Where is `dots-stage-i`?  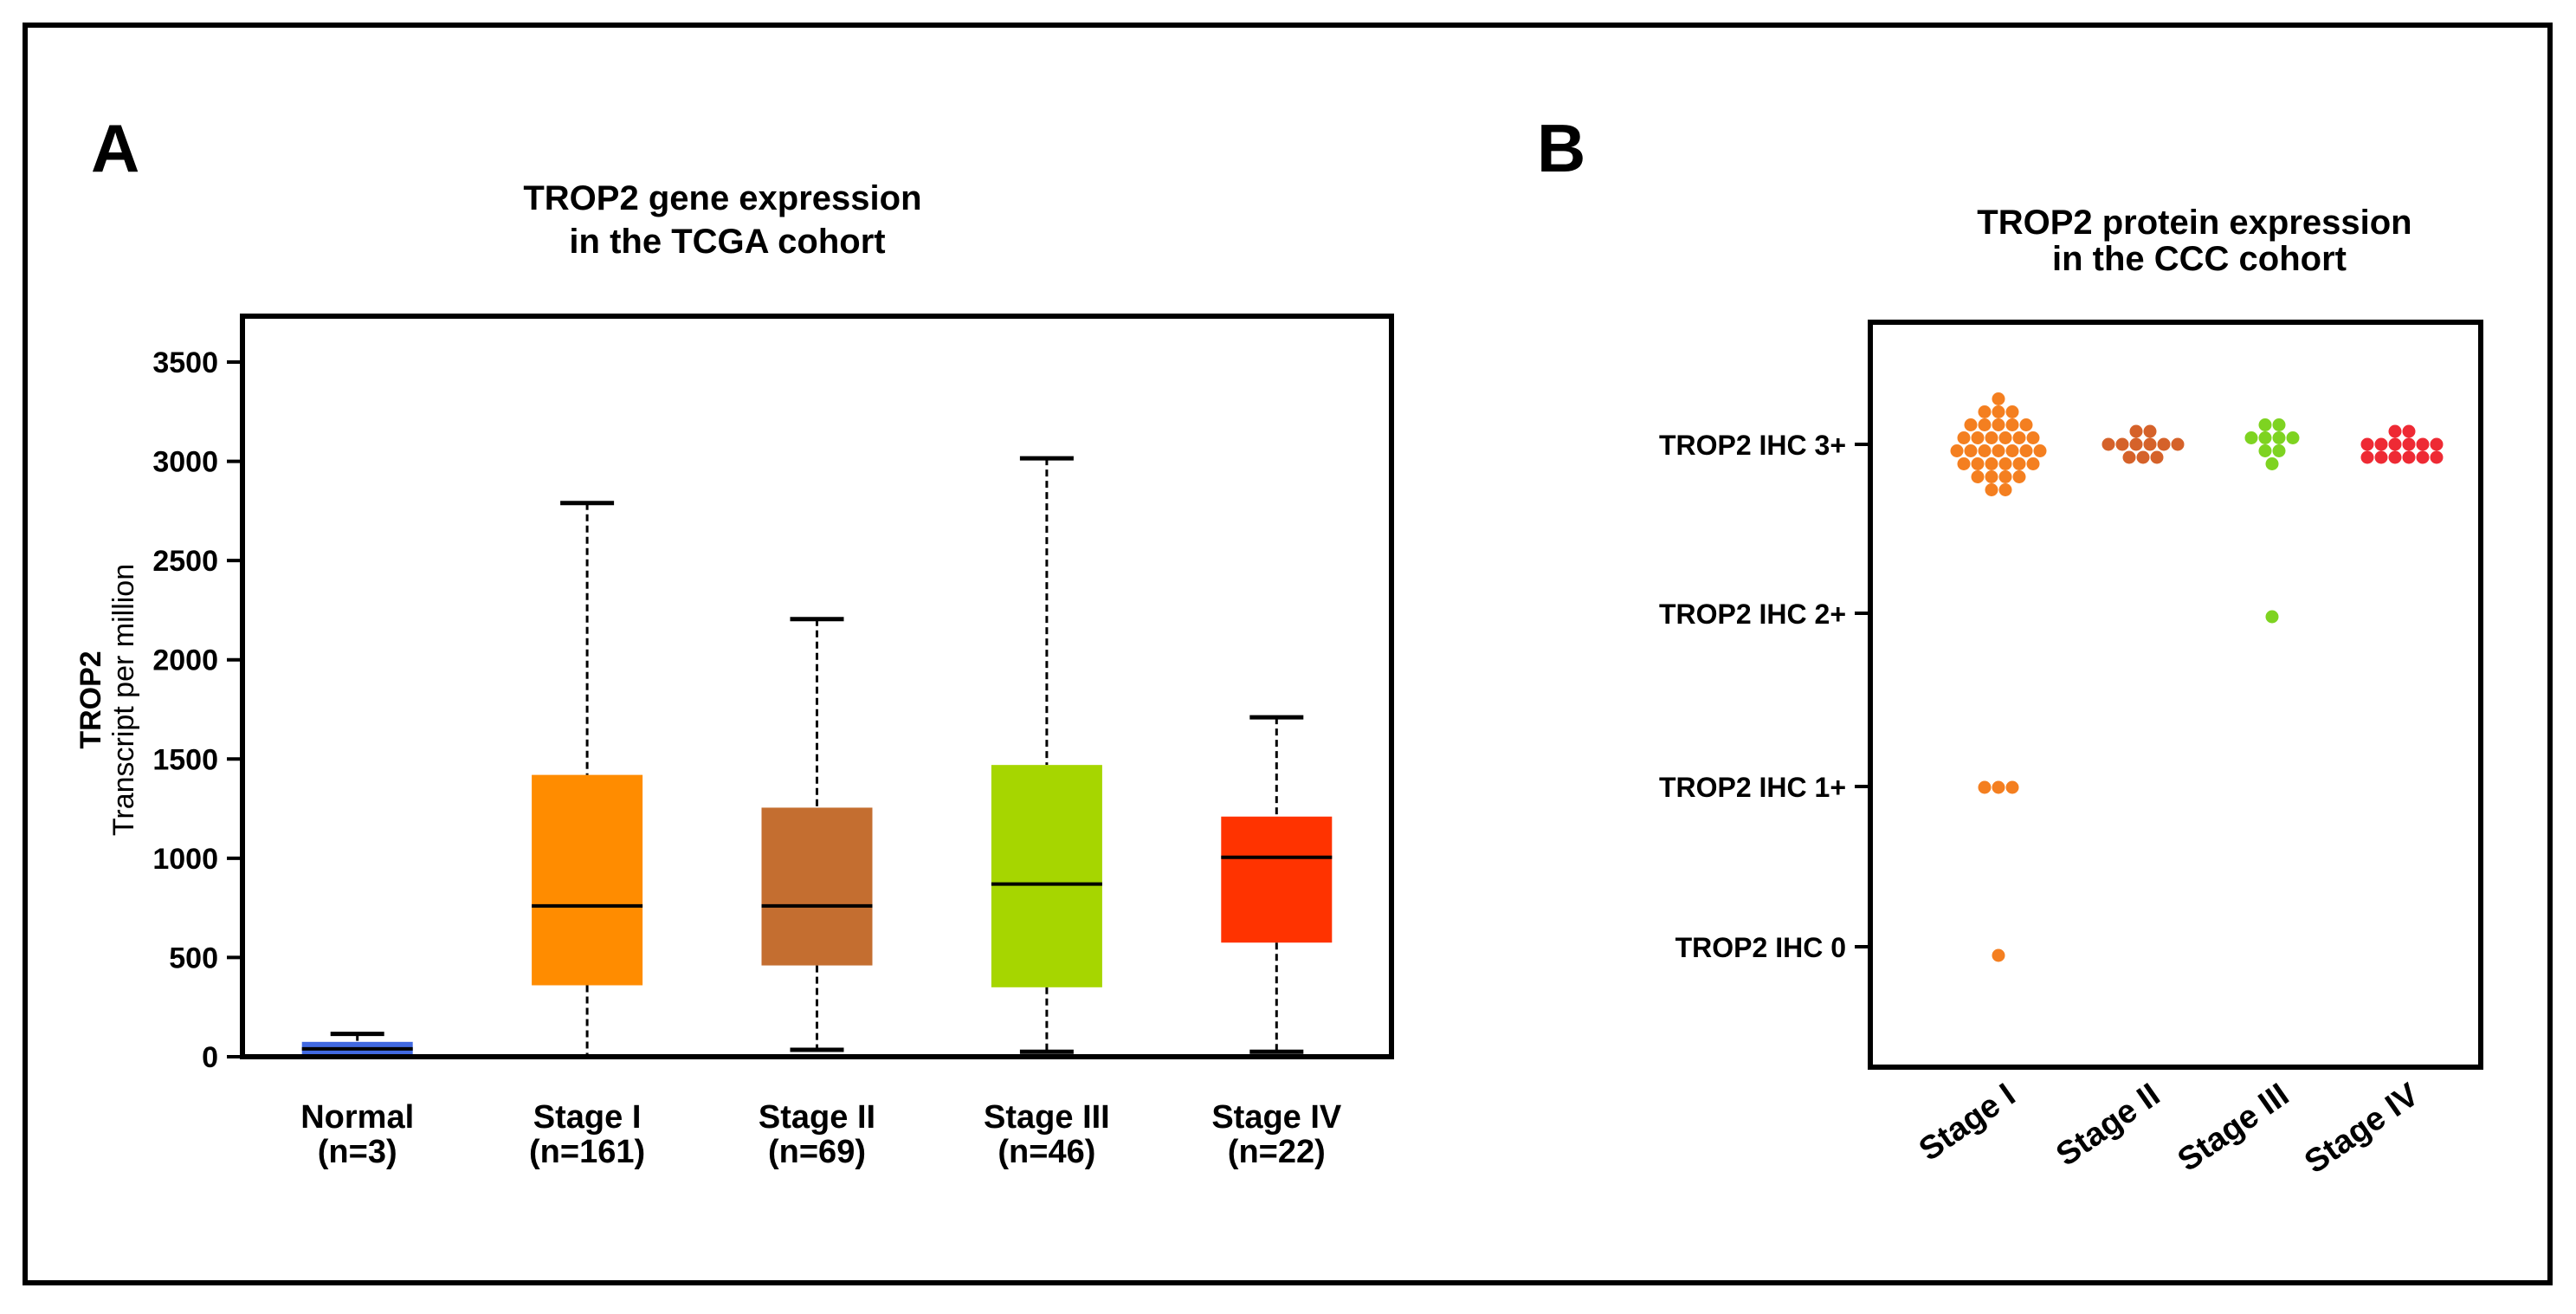
dots-stage-i is located at coordinates (1998, 677).